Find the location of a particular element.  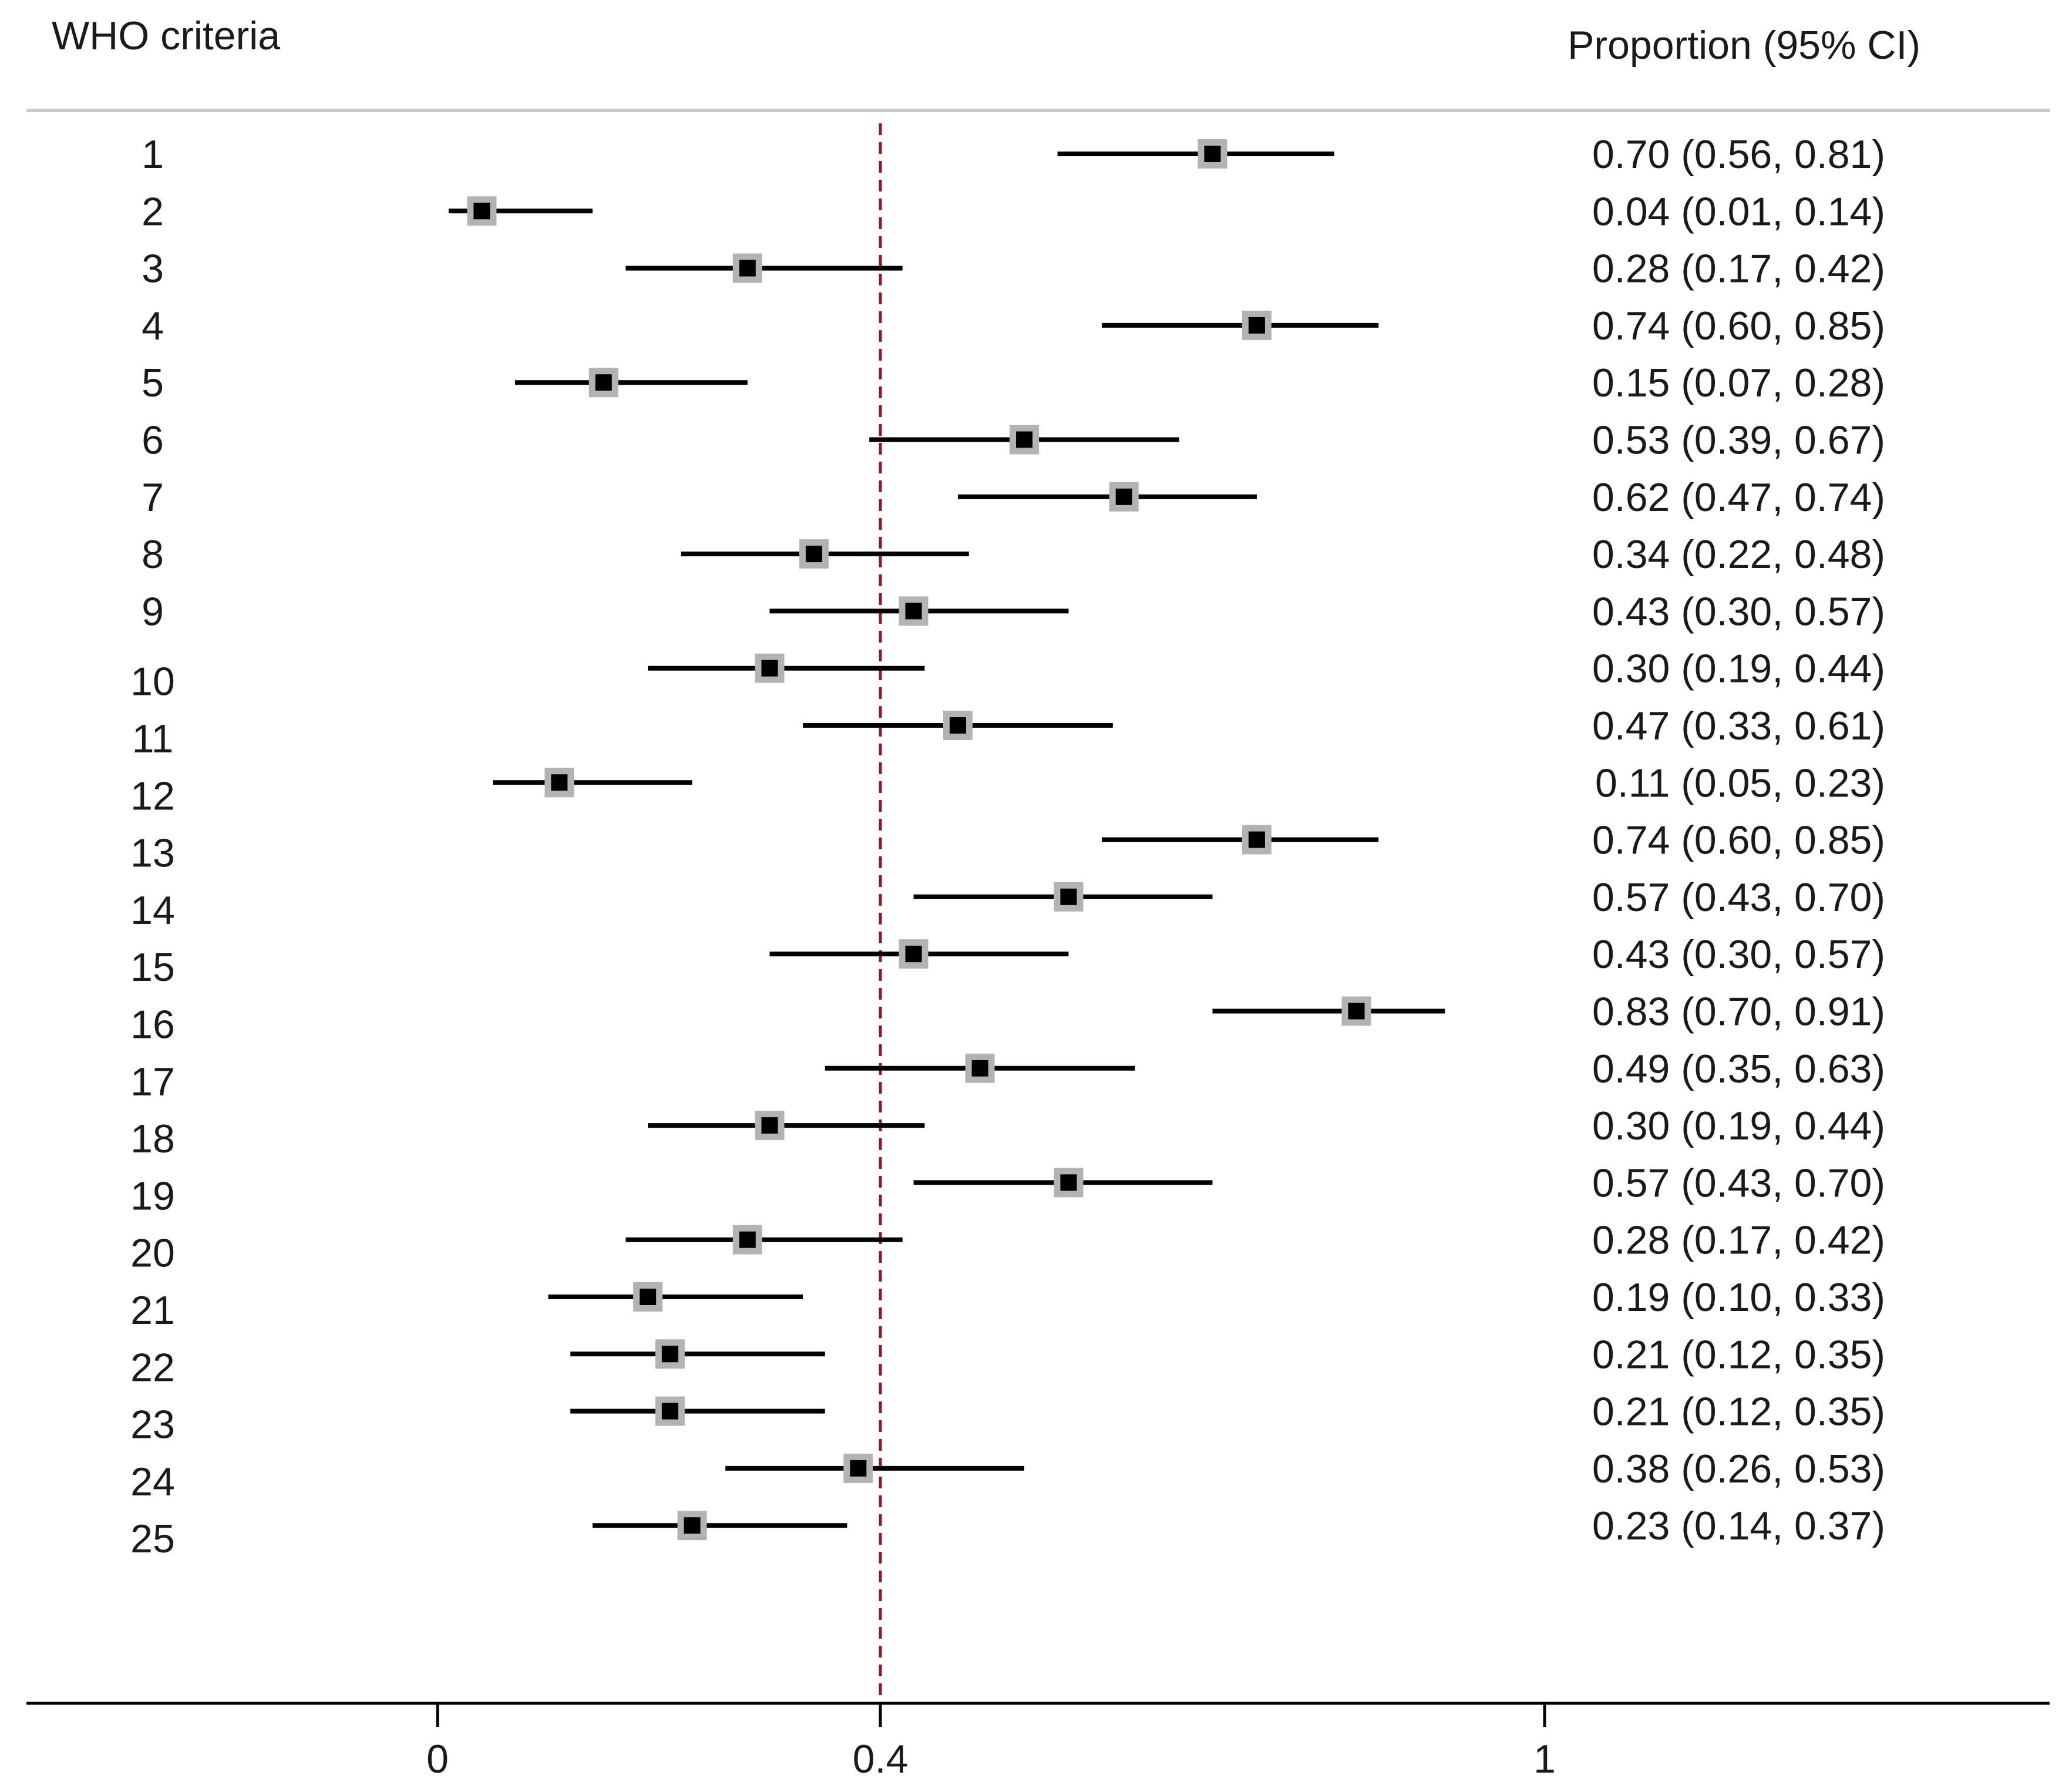

x-axis: 0 0.4 1 is located at coordinates (1038, 1741).